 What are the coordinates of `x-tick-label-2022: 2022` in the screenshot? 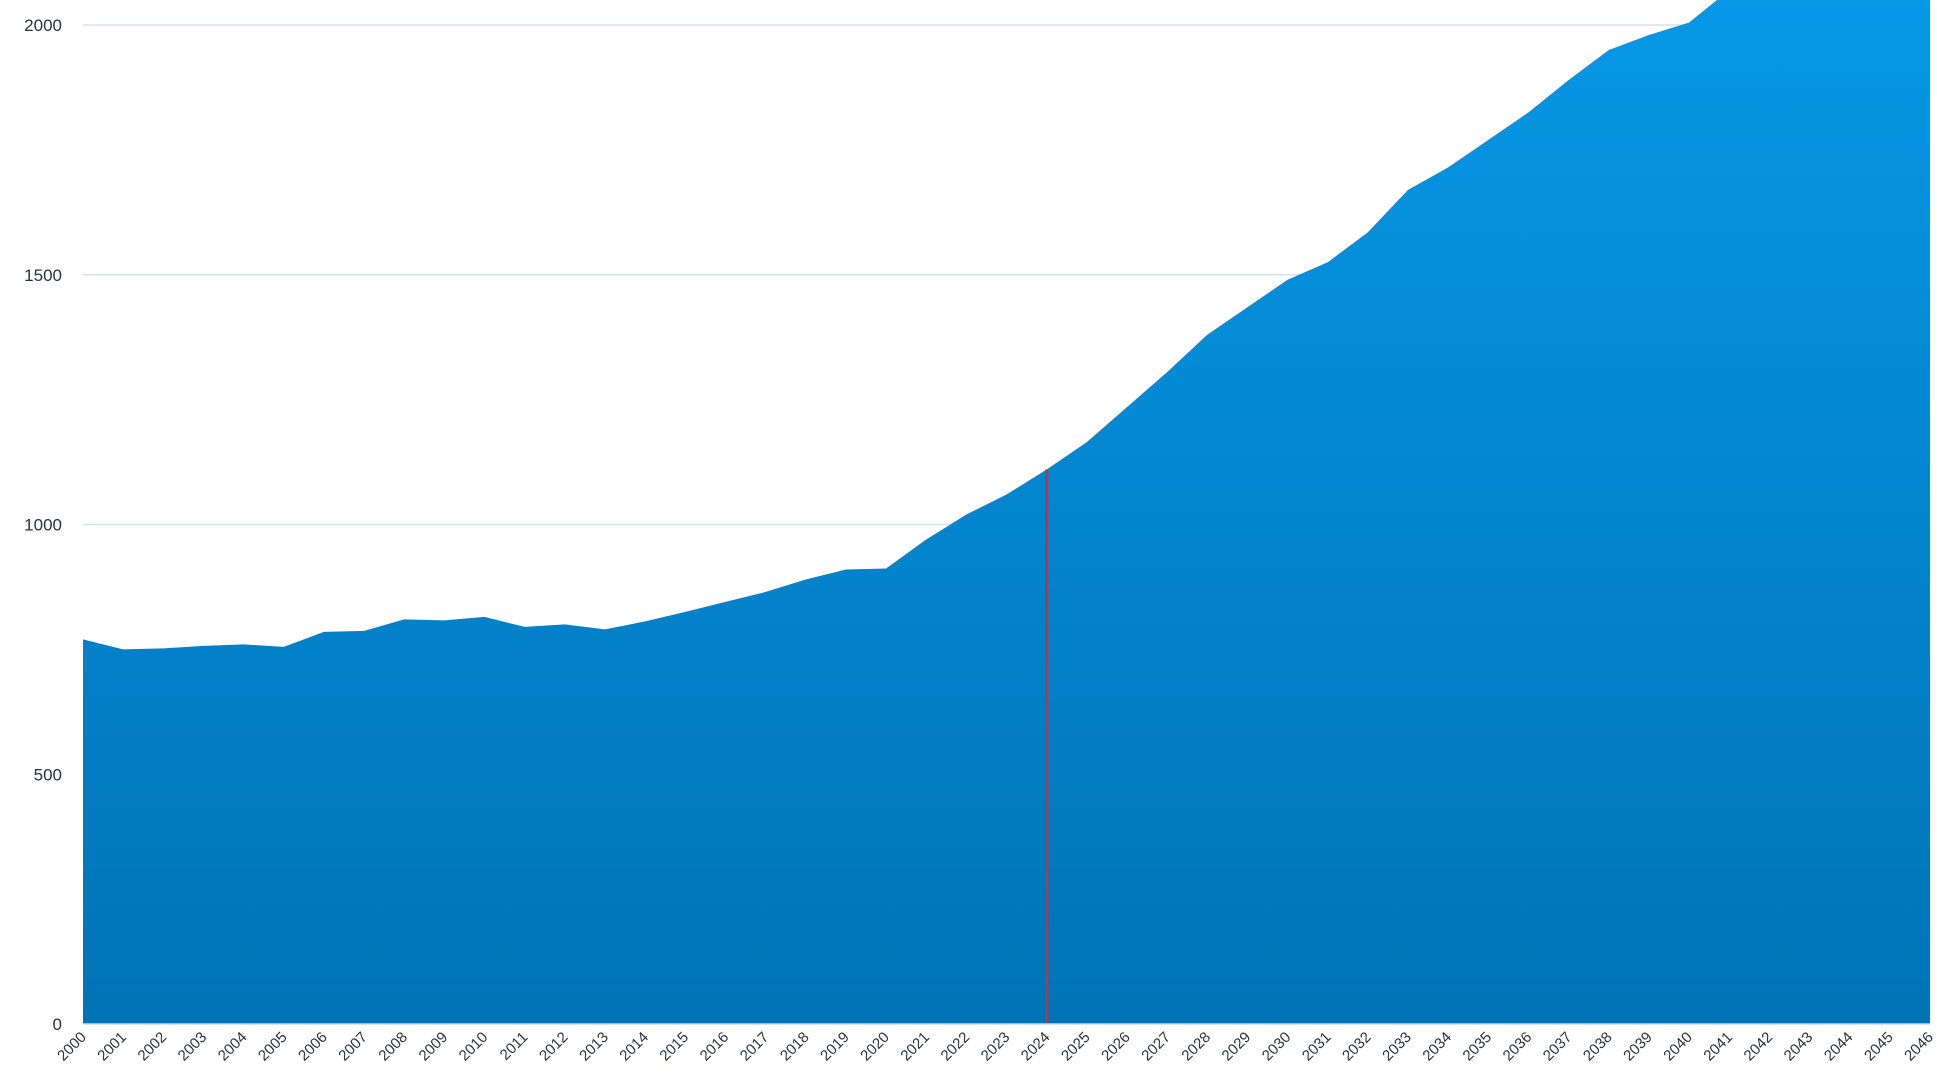 It's located at (956, 1047).